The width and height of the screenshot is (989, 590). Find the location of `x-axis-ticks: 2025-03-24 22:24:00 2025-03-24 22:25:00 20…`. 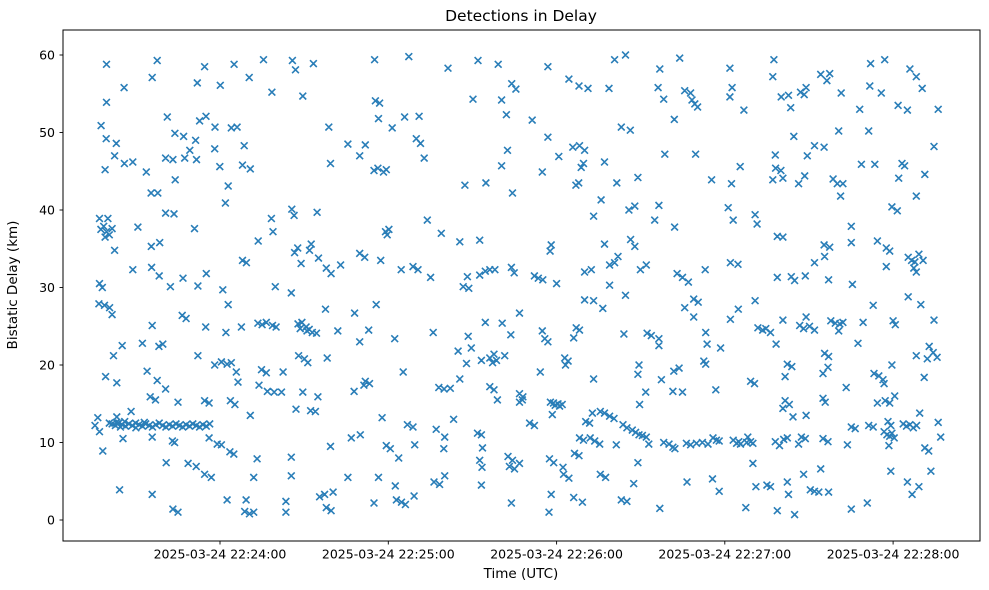

x-axis-ticks: 2025-03-24 22:24:00 2025-03-24 22:25:00 20… is located at coordinates (557, 551).